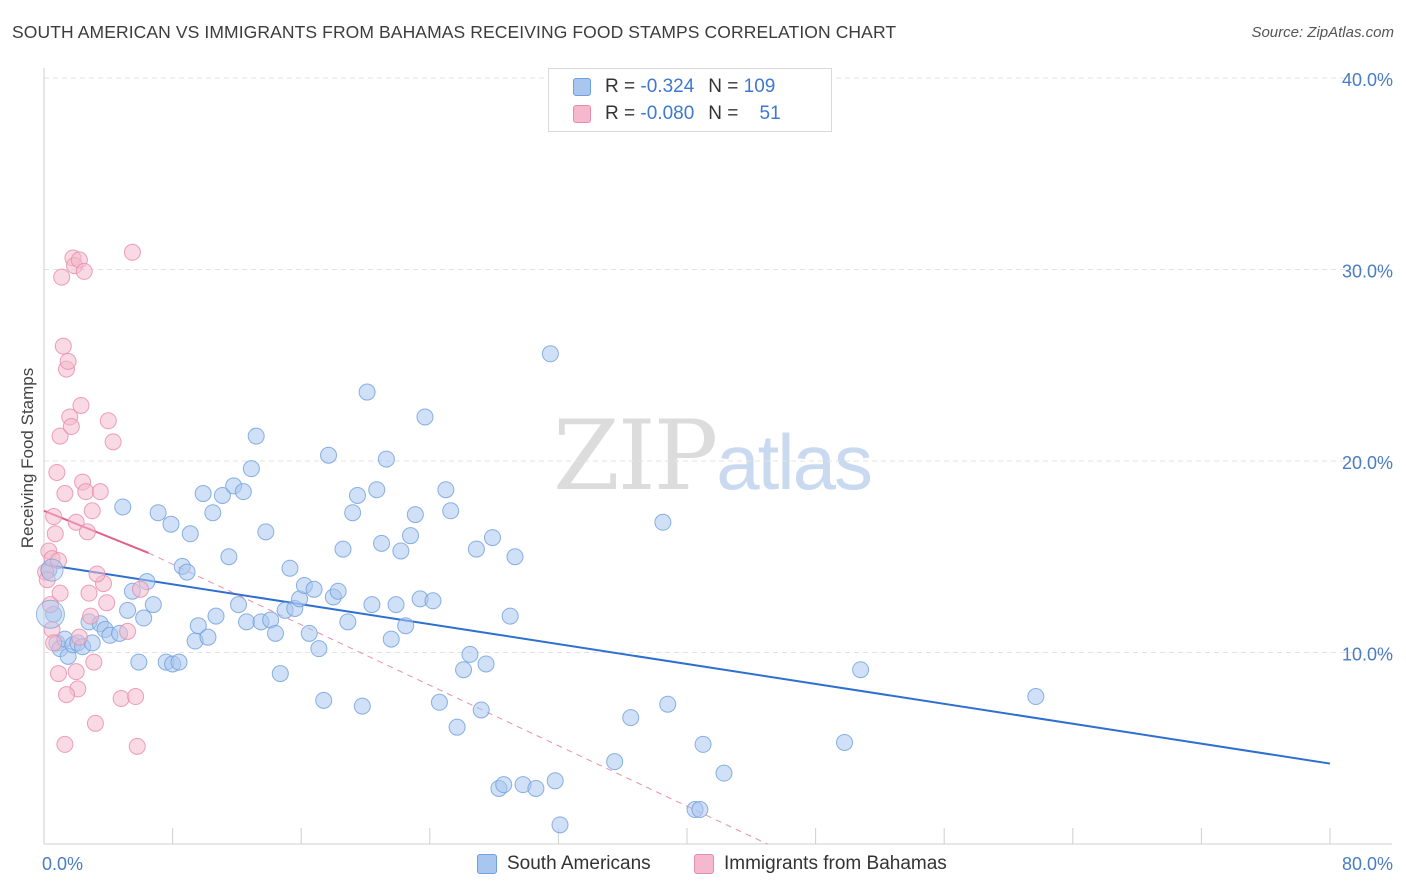  I want to click on legend-row-bahamas: R = -0.080 N = 51, so click(677, 114).